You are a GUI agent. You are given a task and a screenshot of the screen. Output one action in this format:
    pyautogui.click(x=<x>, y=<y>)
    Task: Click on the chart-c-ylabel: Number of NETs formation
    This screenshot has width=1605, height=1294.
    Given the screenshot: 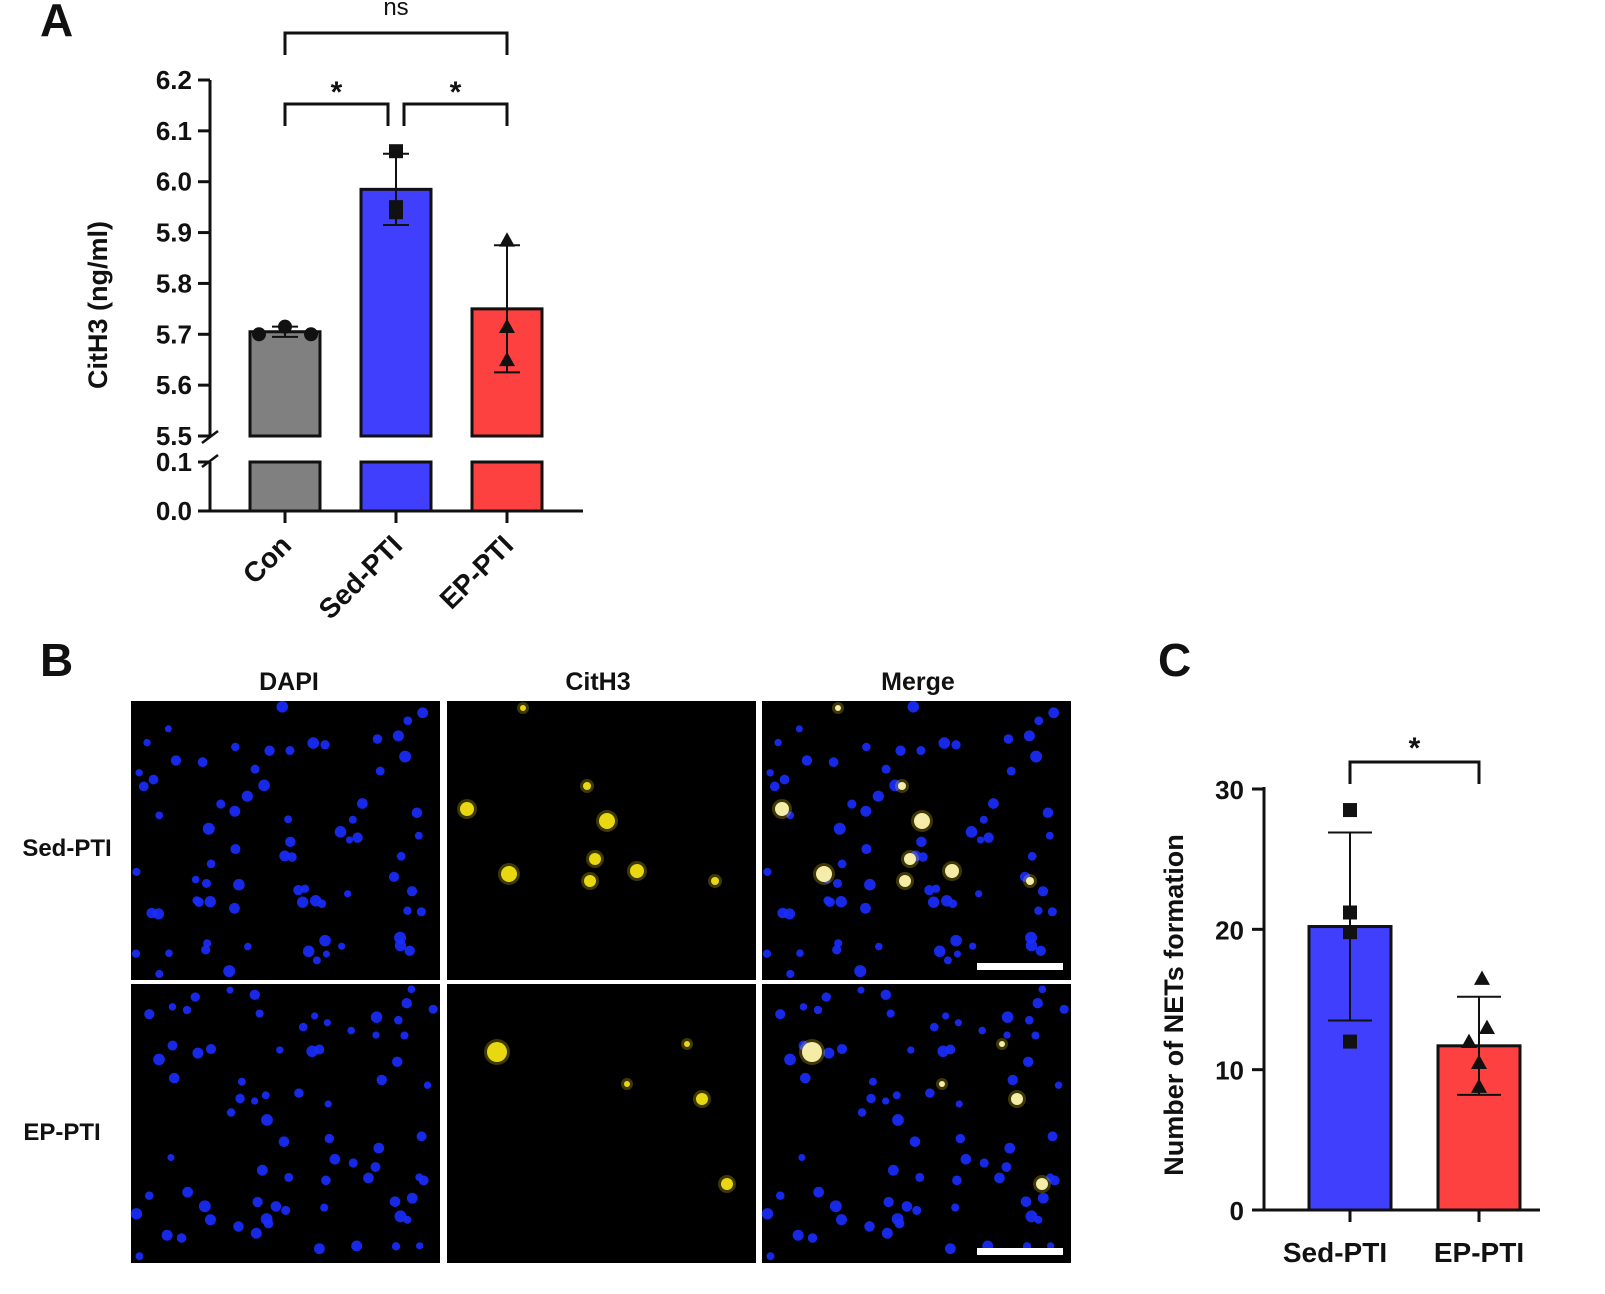 What is the action you would take?
    pyautogui.click(x=1174, y=1005)
    